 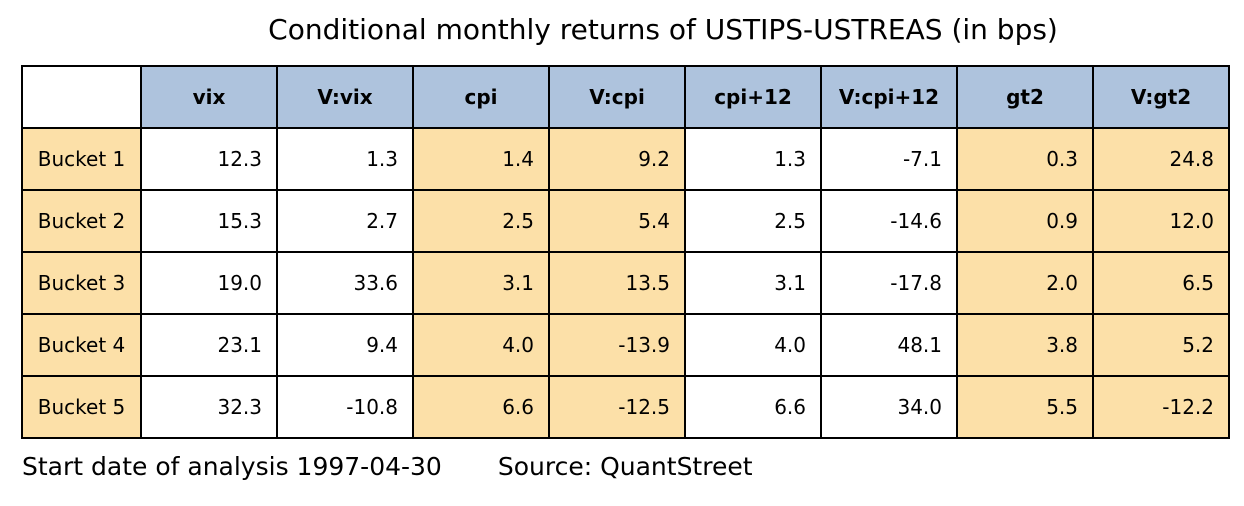 I want to click on row-label: Bucket 3, so click(x=81, y=283).